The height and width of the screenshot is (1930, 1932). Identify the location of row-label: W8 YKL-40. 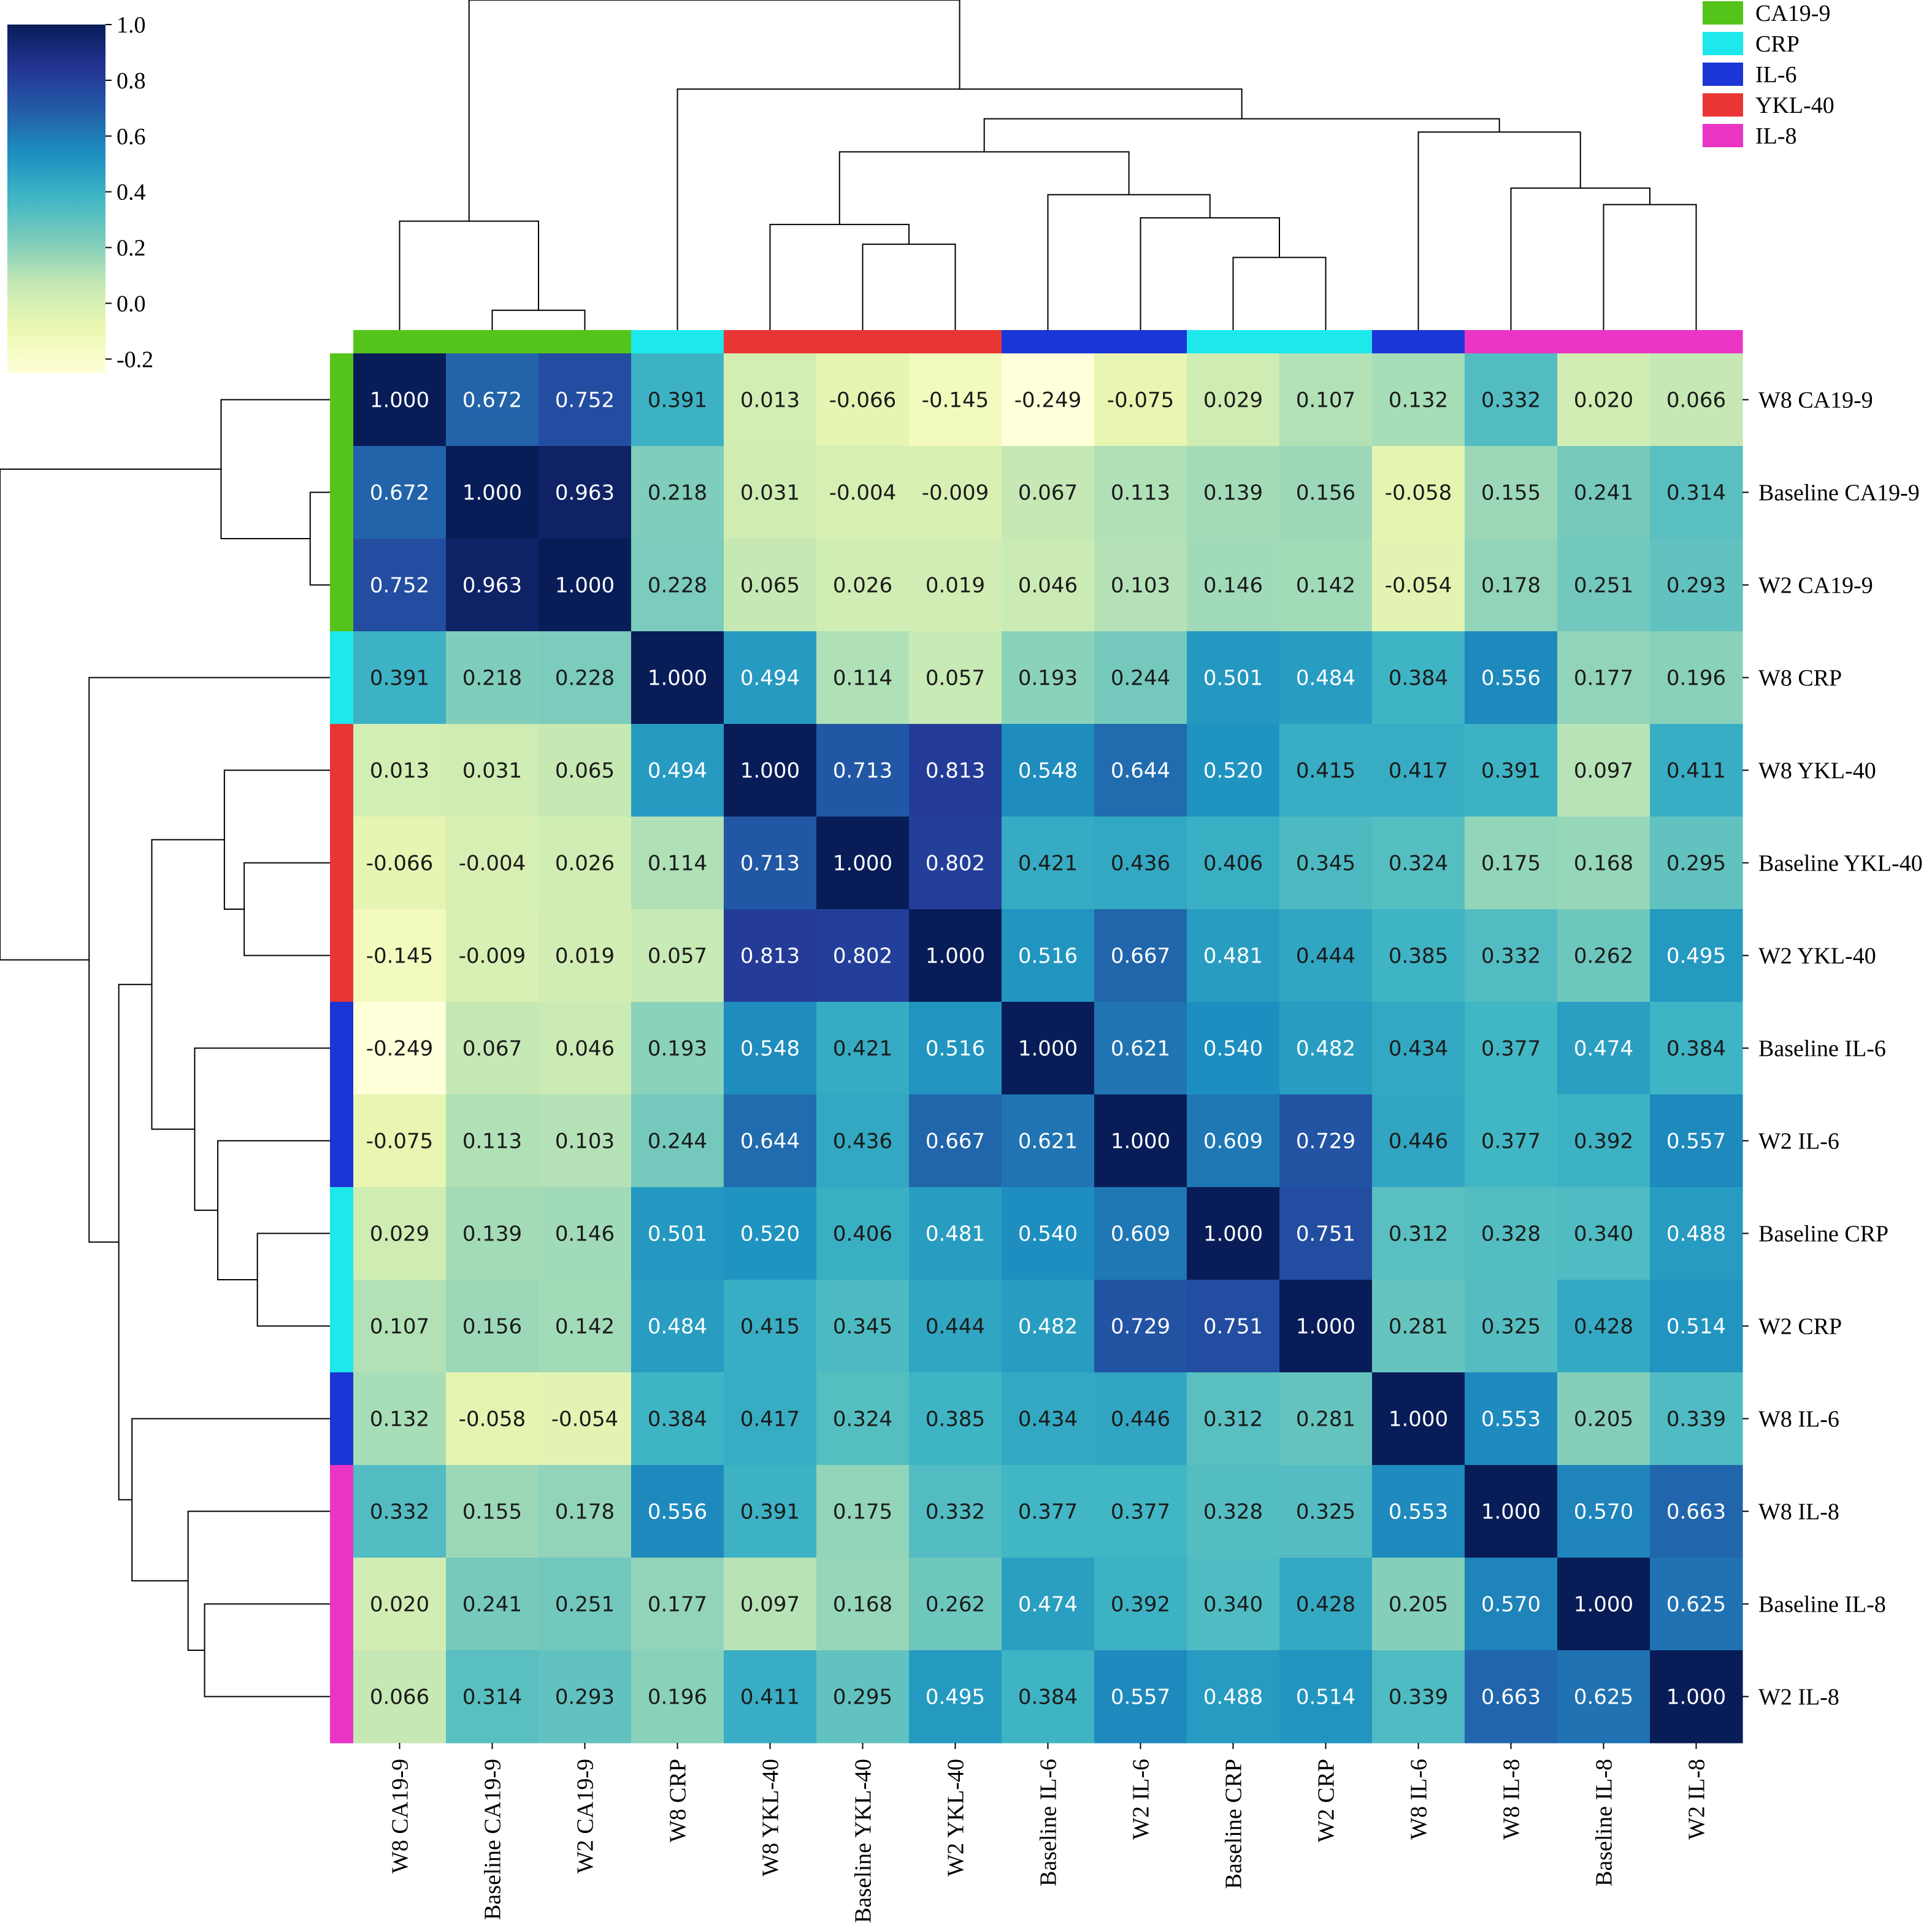
(1817, 771).